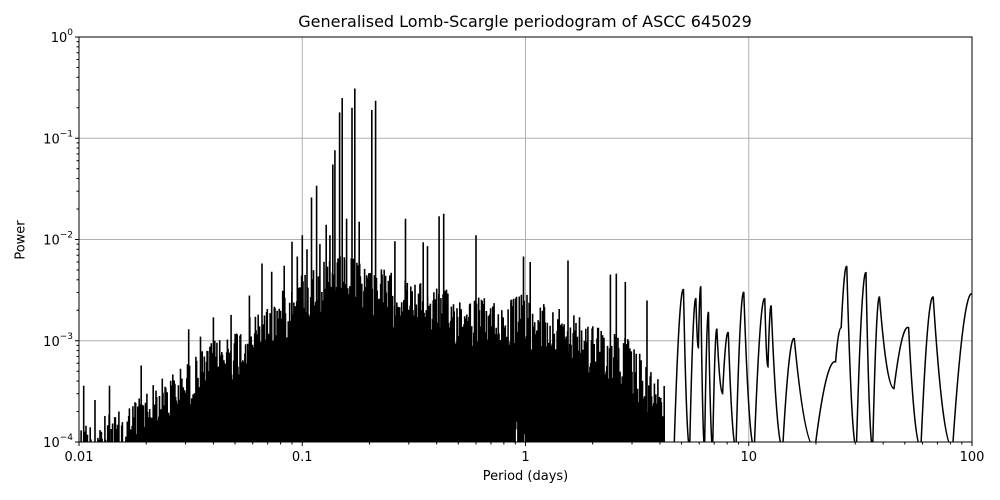 Image resolution: width=1000 pixels, height=500 pixels. What do you see at coordinates (62, 37) in the screenshot?
I see `y-tick-label: 10⁰` at bounding box center [62, 37].